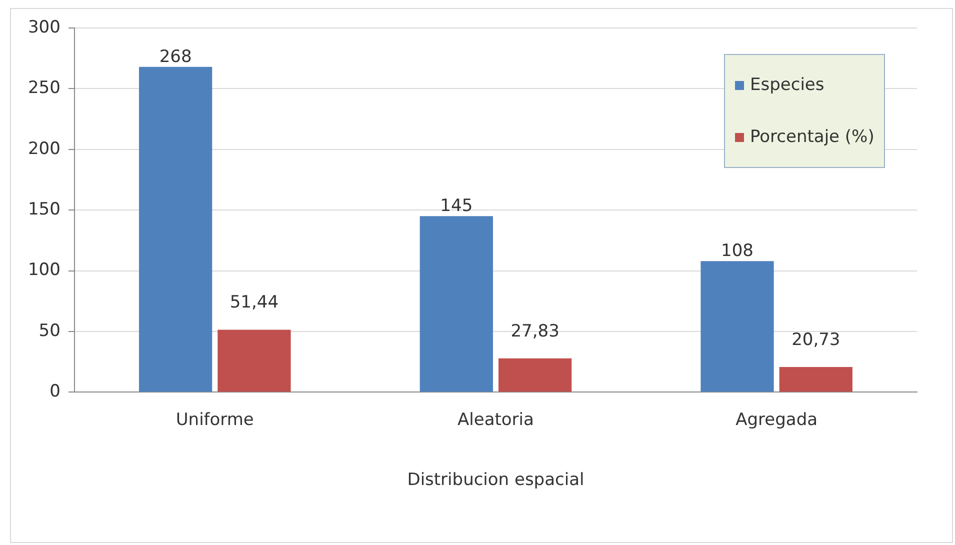 Image resolution: width=955 pixels, height=545 pixels. What do you see at coordinates (496, 420) in the screenshot?
I see `x-tick-label: Aleatoria` at bounding box center [496, 420].